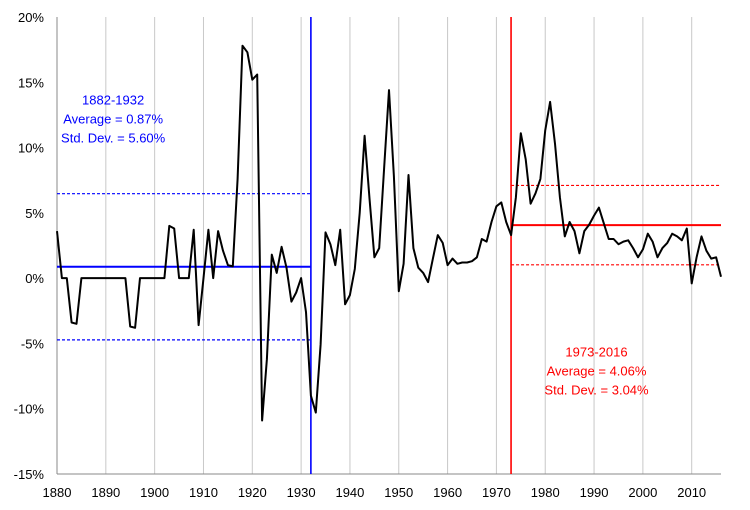  What do you see at coordinates (691, 492) in the screenshot?
I see `x-tick-label-2010: 2010` at bounding box center [691, 492].